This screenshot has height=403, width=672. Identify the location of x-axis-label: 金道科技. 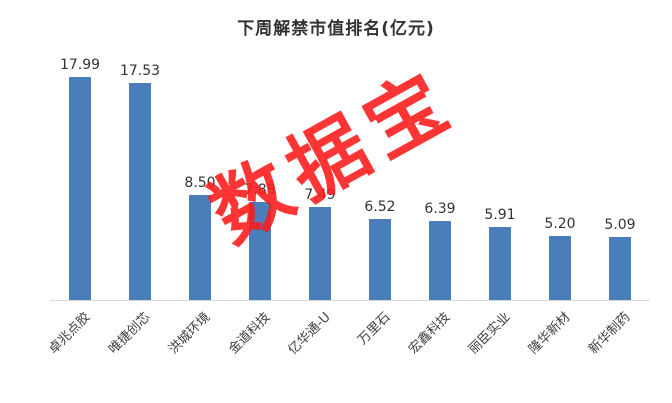
(250, 333).